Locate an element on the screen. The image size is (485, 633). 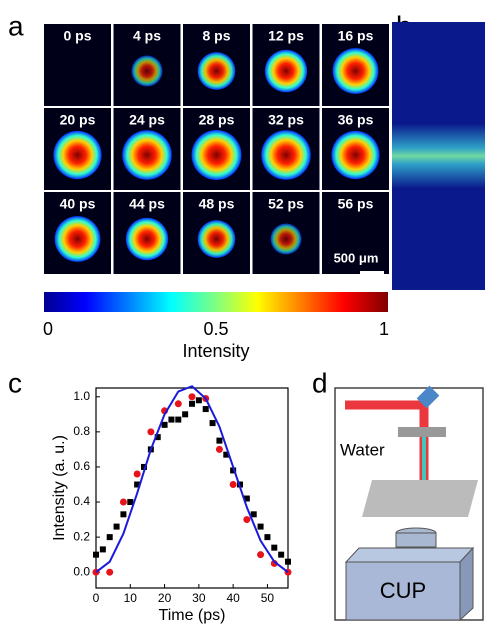
x-tick-label: 20 is located at coordinates (165, 598).